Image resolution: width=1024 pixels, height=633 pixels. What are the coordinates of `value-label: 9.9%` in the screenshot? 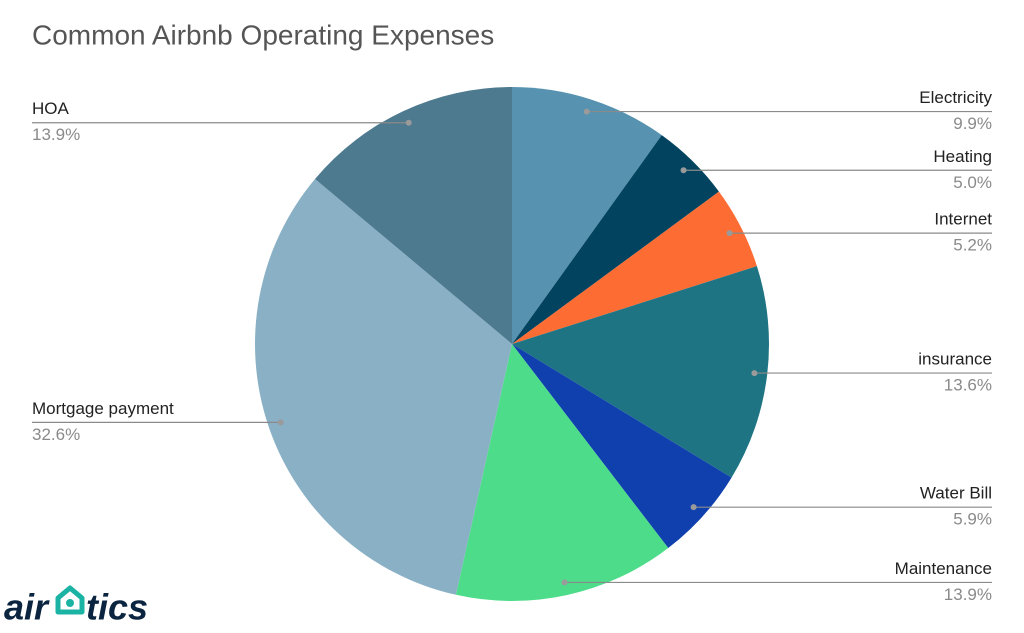 It's located at (972, 123).